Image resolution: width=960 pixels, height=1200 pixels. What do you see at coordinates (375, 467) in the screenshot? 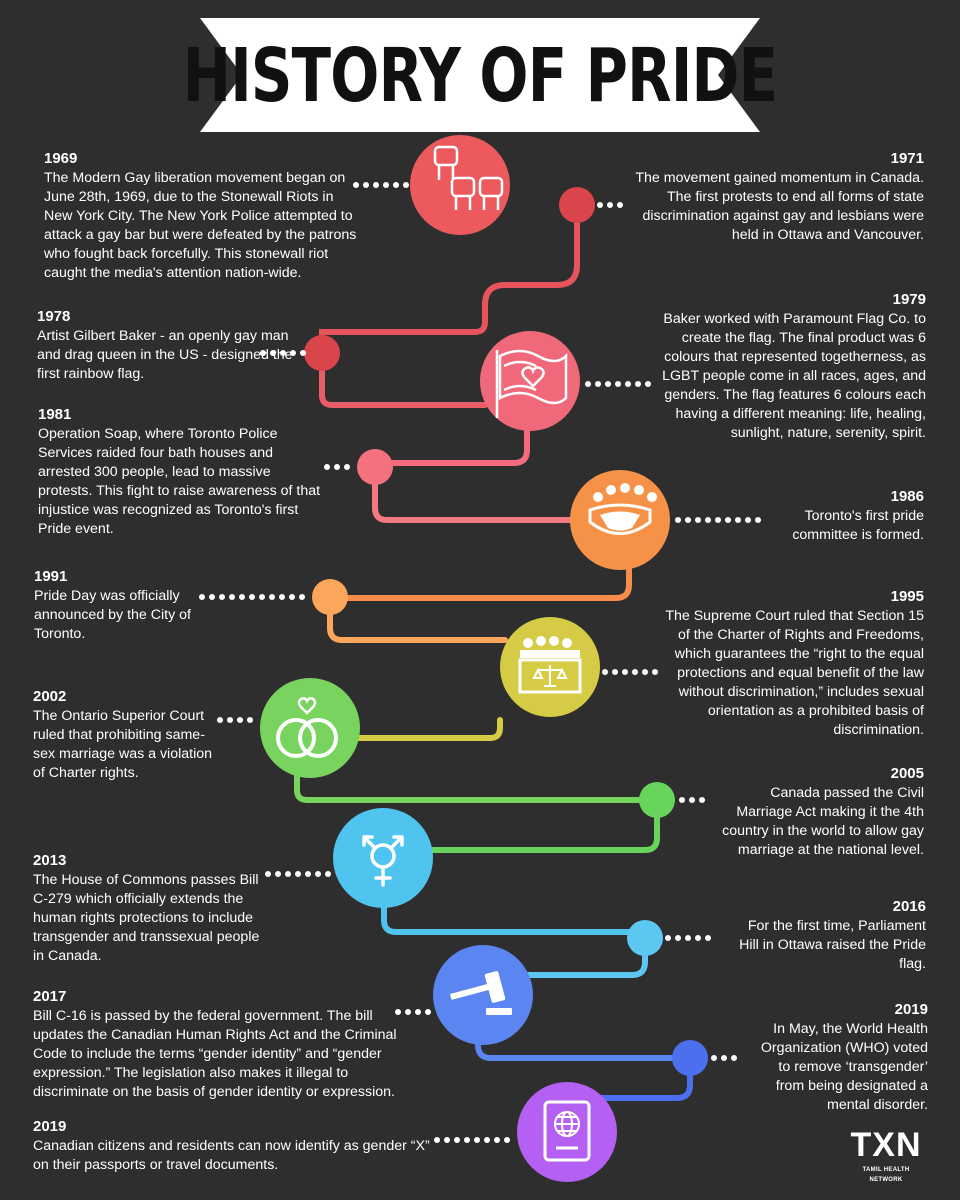
I see `node-1981` at bounding box center [375, 467].